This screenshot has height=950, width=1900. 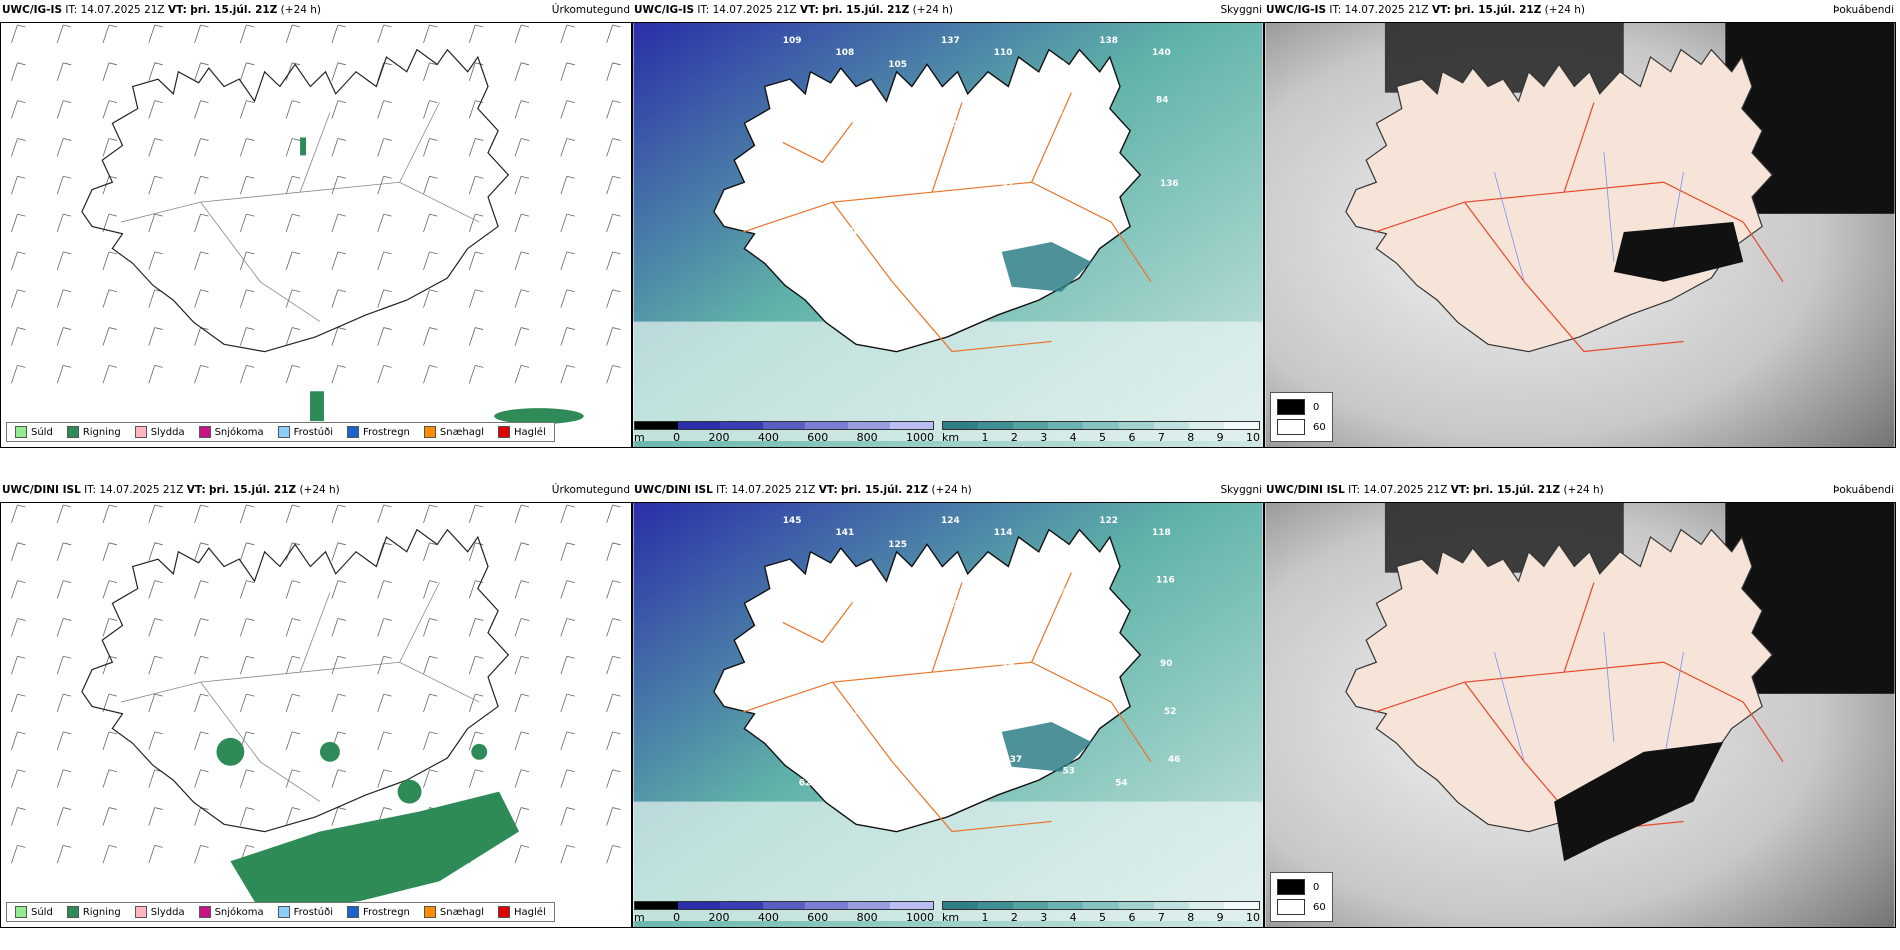 I want to click on visibility-value: 110, so click(x=1003, y=53).